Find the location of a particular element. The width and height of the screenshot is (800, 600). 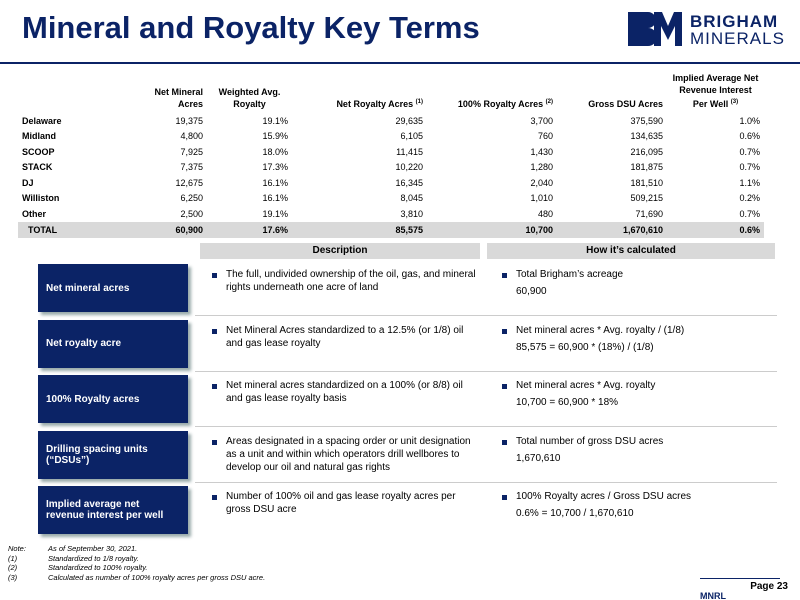

table-cell: 181,875 is located at coordinates (646, 167).